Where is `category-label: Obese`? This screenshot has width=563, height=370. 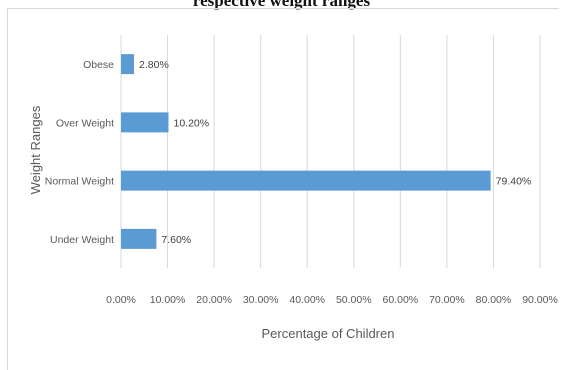
category-label: Obese is located at coordinates (98, 65).